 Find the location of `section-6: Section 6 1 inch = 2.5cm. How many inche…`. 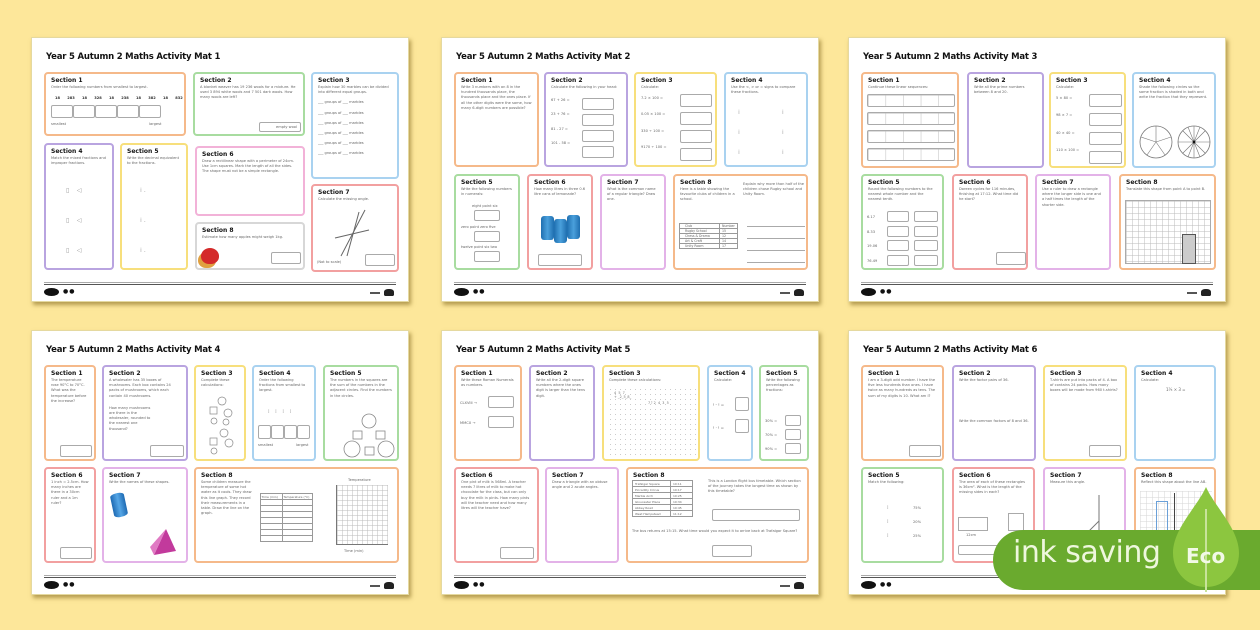

section-6: Section 6 1 inch = 2.5cm. How many inche… is located at coordinates (70, 515).